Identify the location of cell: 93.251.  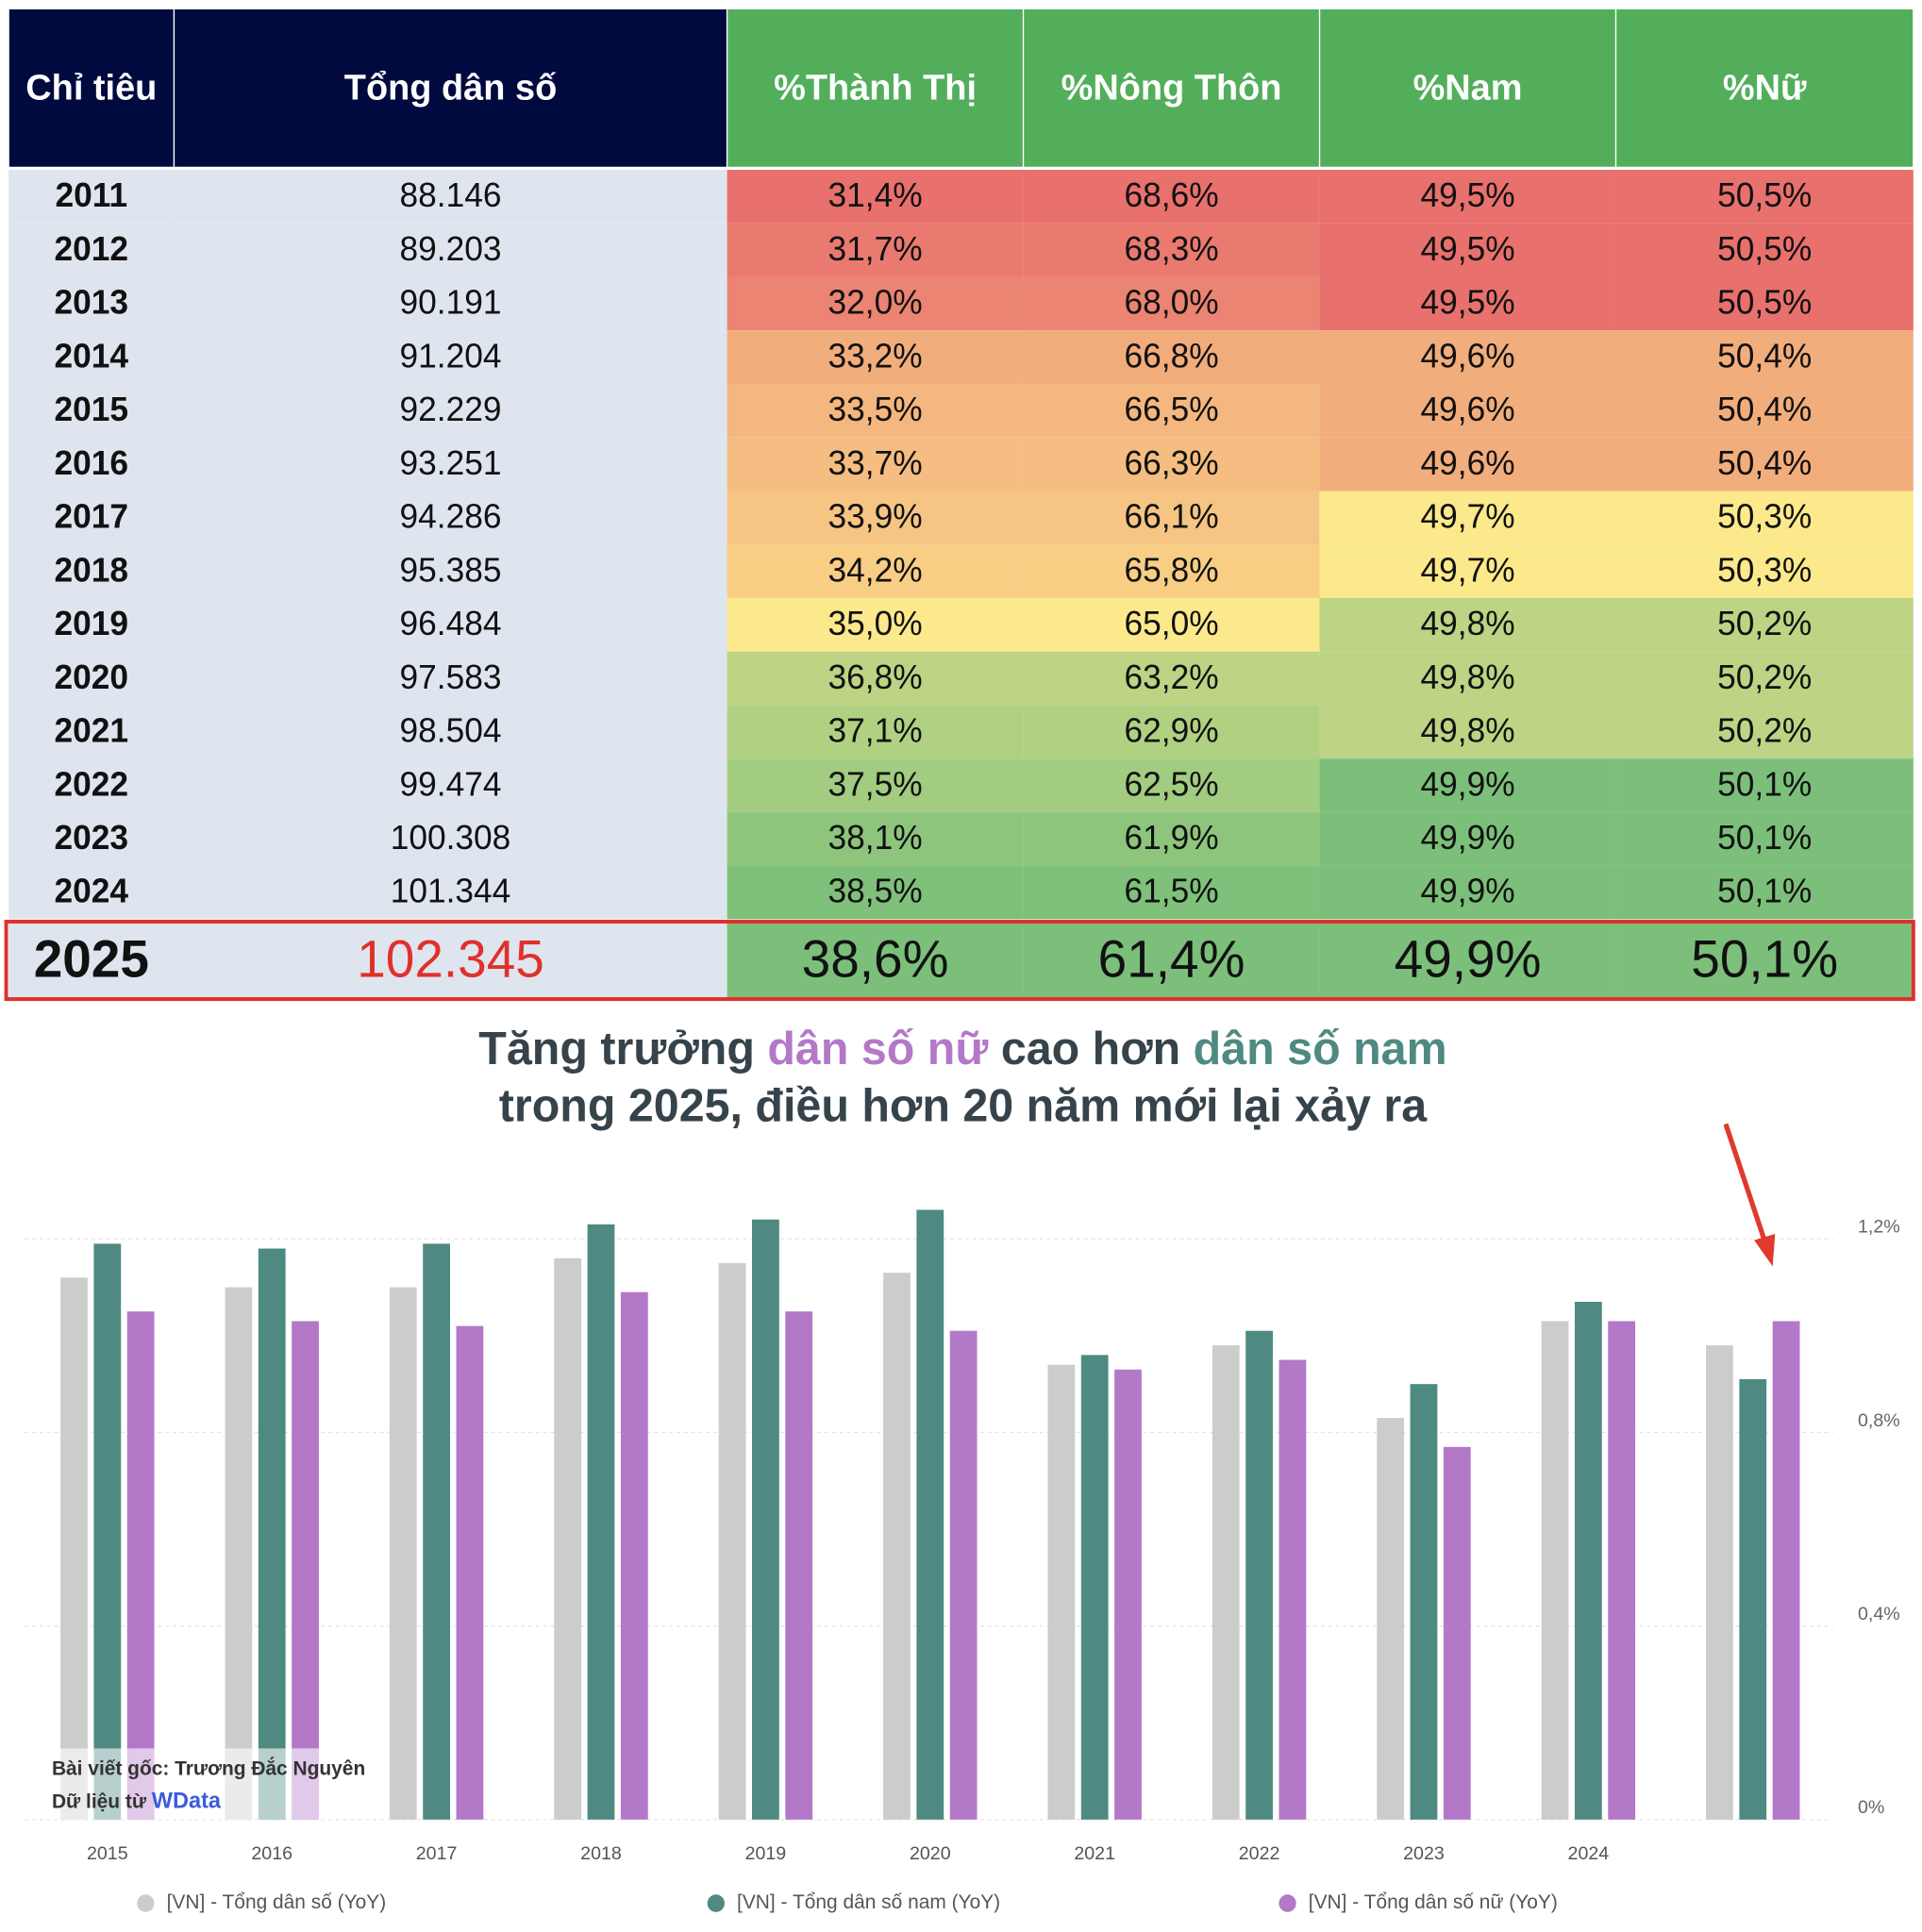
(451, 463).